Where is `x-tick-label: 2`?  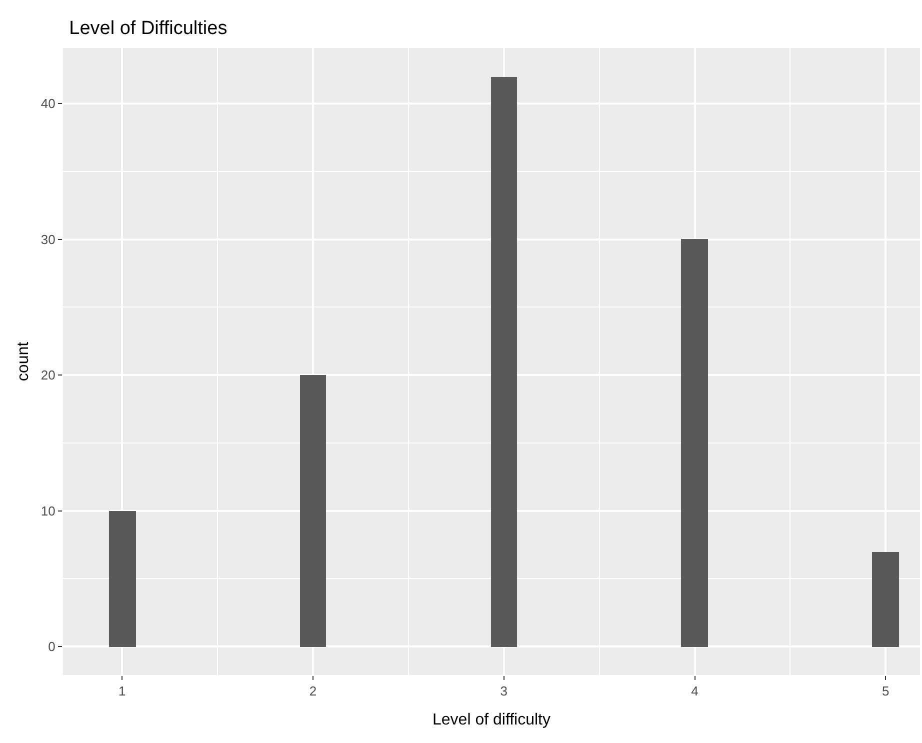 x-tick-label: 2 is located at coordinates (313, 691).